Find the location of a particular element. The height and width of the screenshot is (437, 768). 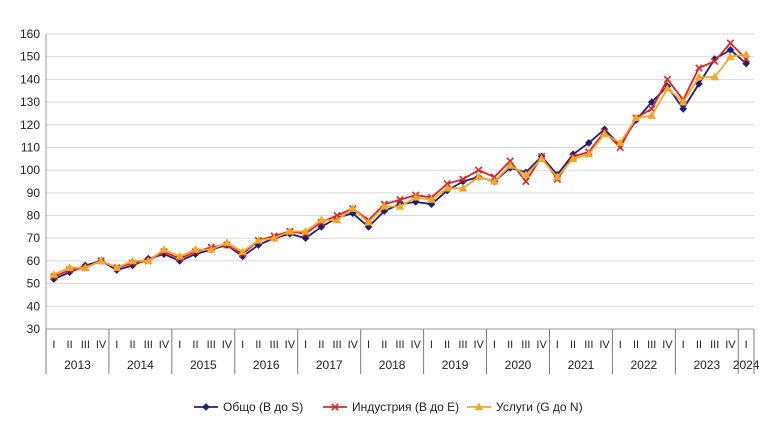

x-tick-year: 2020 is located at coordinates (518, 365).